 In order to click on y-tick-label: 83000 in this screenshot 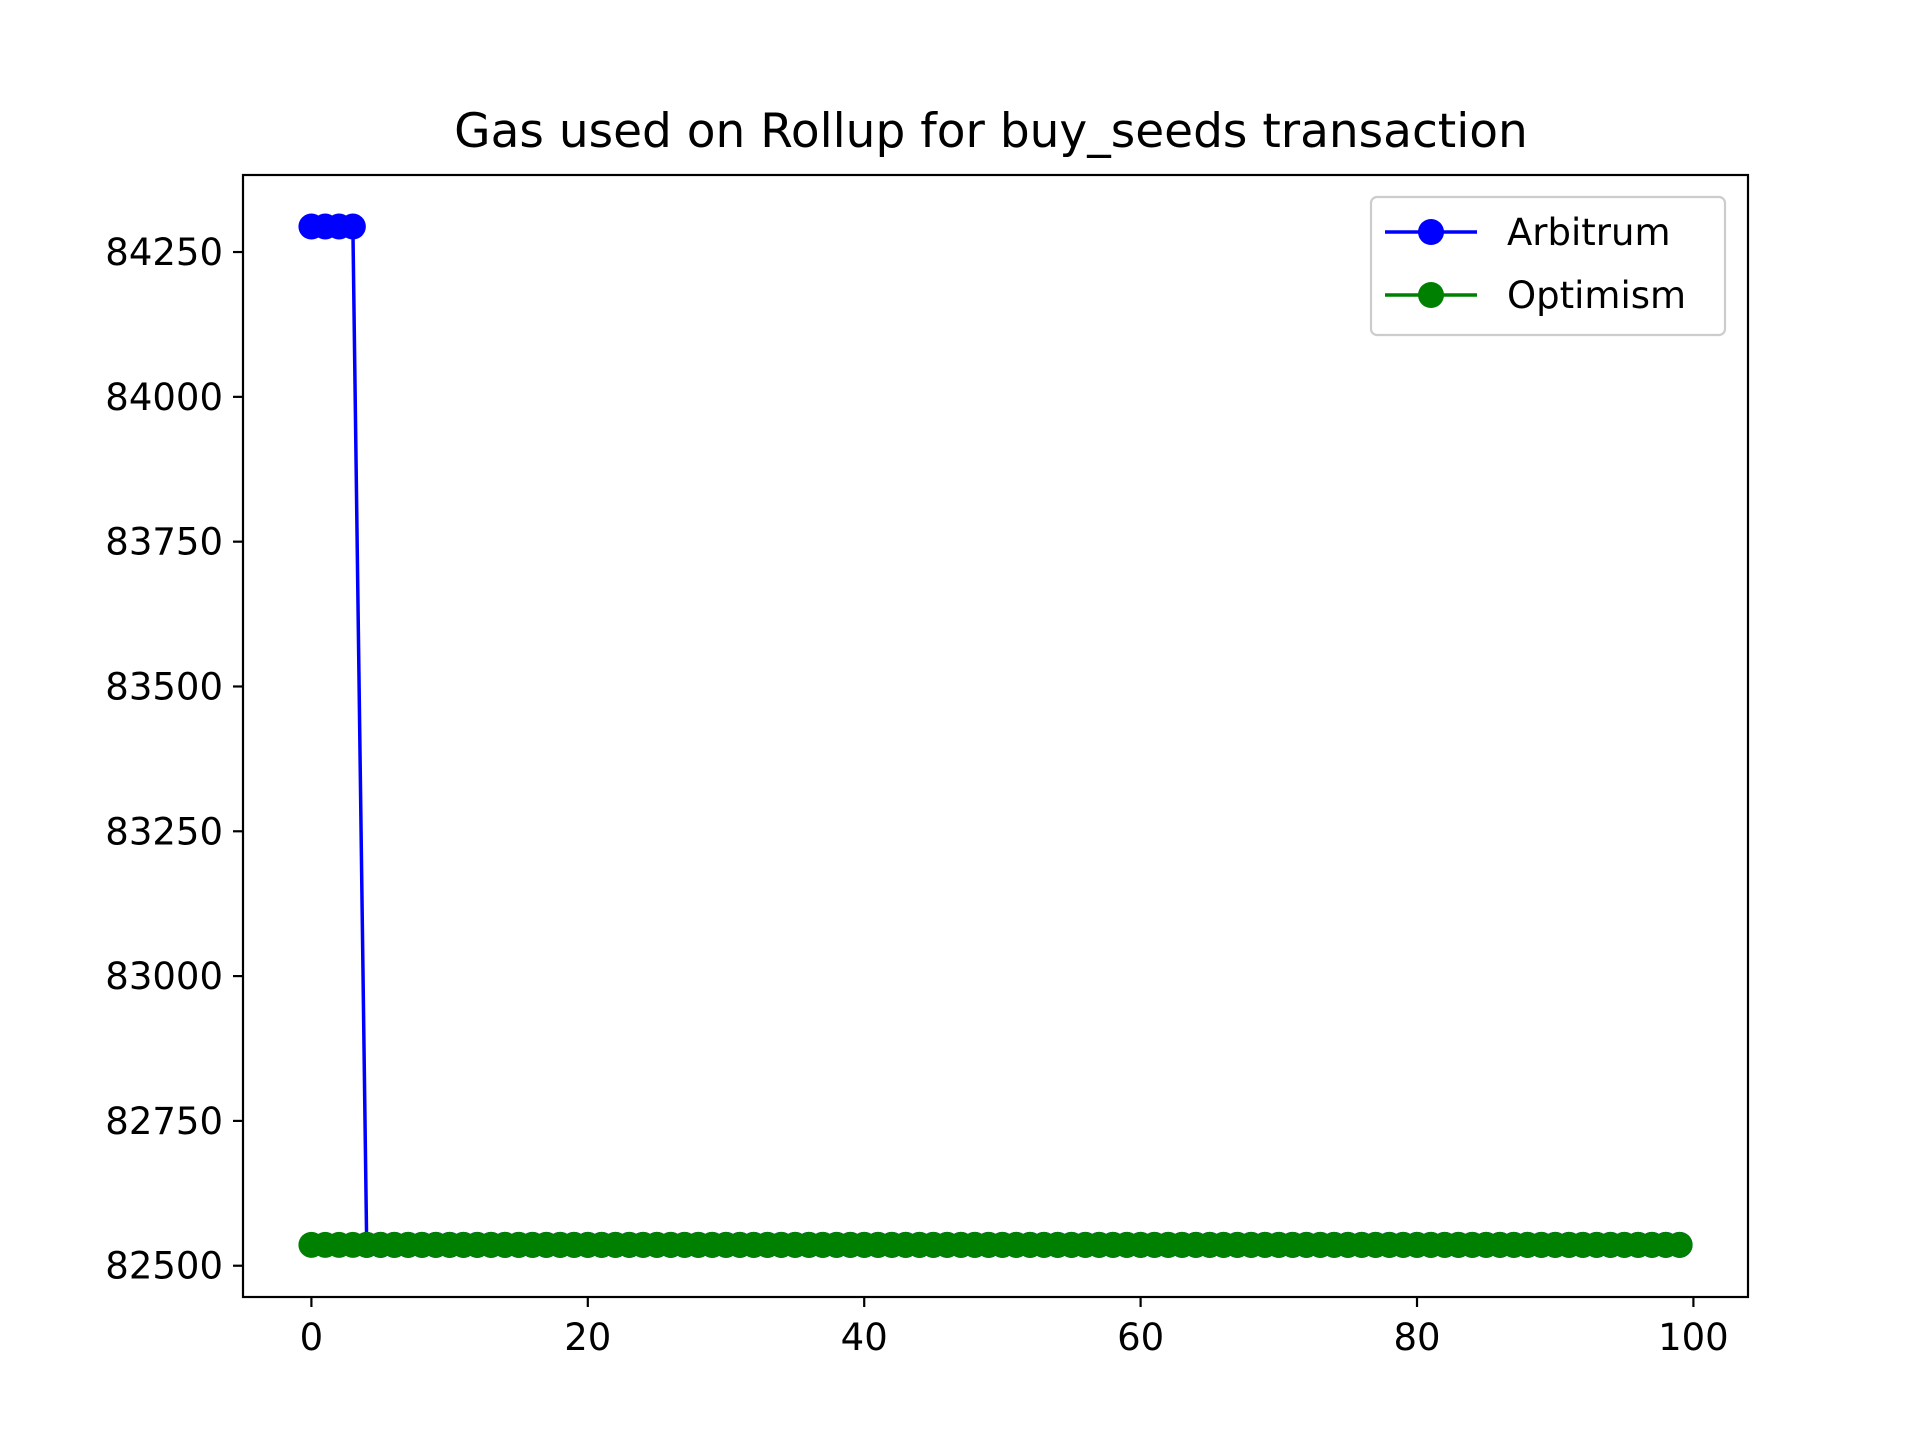, I will do `click(164, 976)`.